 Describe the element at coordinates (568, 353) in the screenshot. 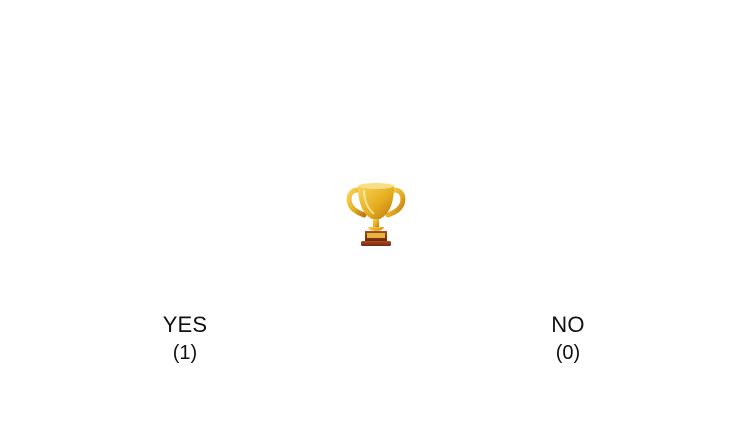

I see `choice-no-count: (0)` at that location.